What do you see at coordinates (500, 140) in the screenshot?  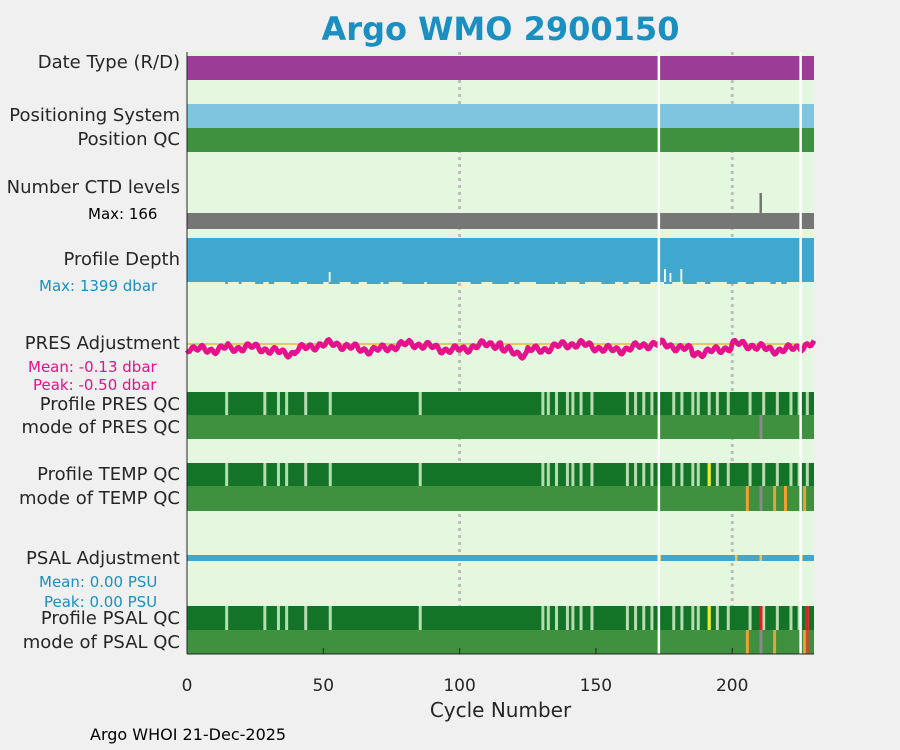 I see `position-qc-bar` at bounding box center [500, 140].